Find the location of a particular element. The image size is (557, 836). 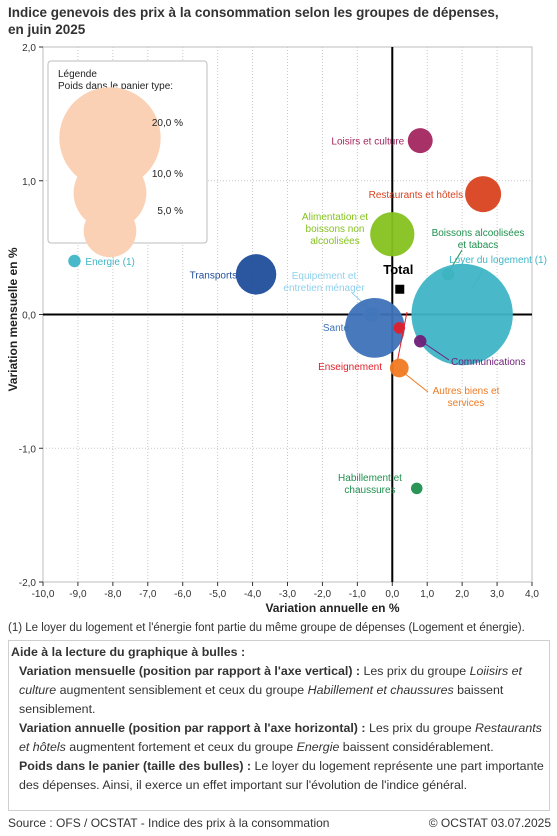

help-monthly-group-1: Loiisirs et culture is located at coordinates (270, 680).